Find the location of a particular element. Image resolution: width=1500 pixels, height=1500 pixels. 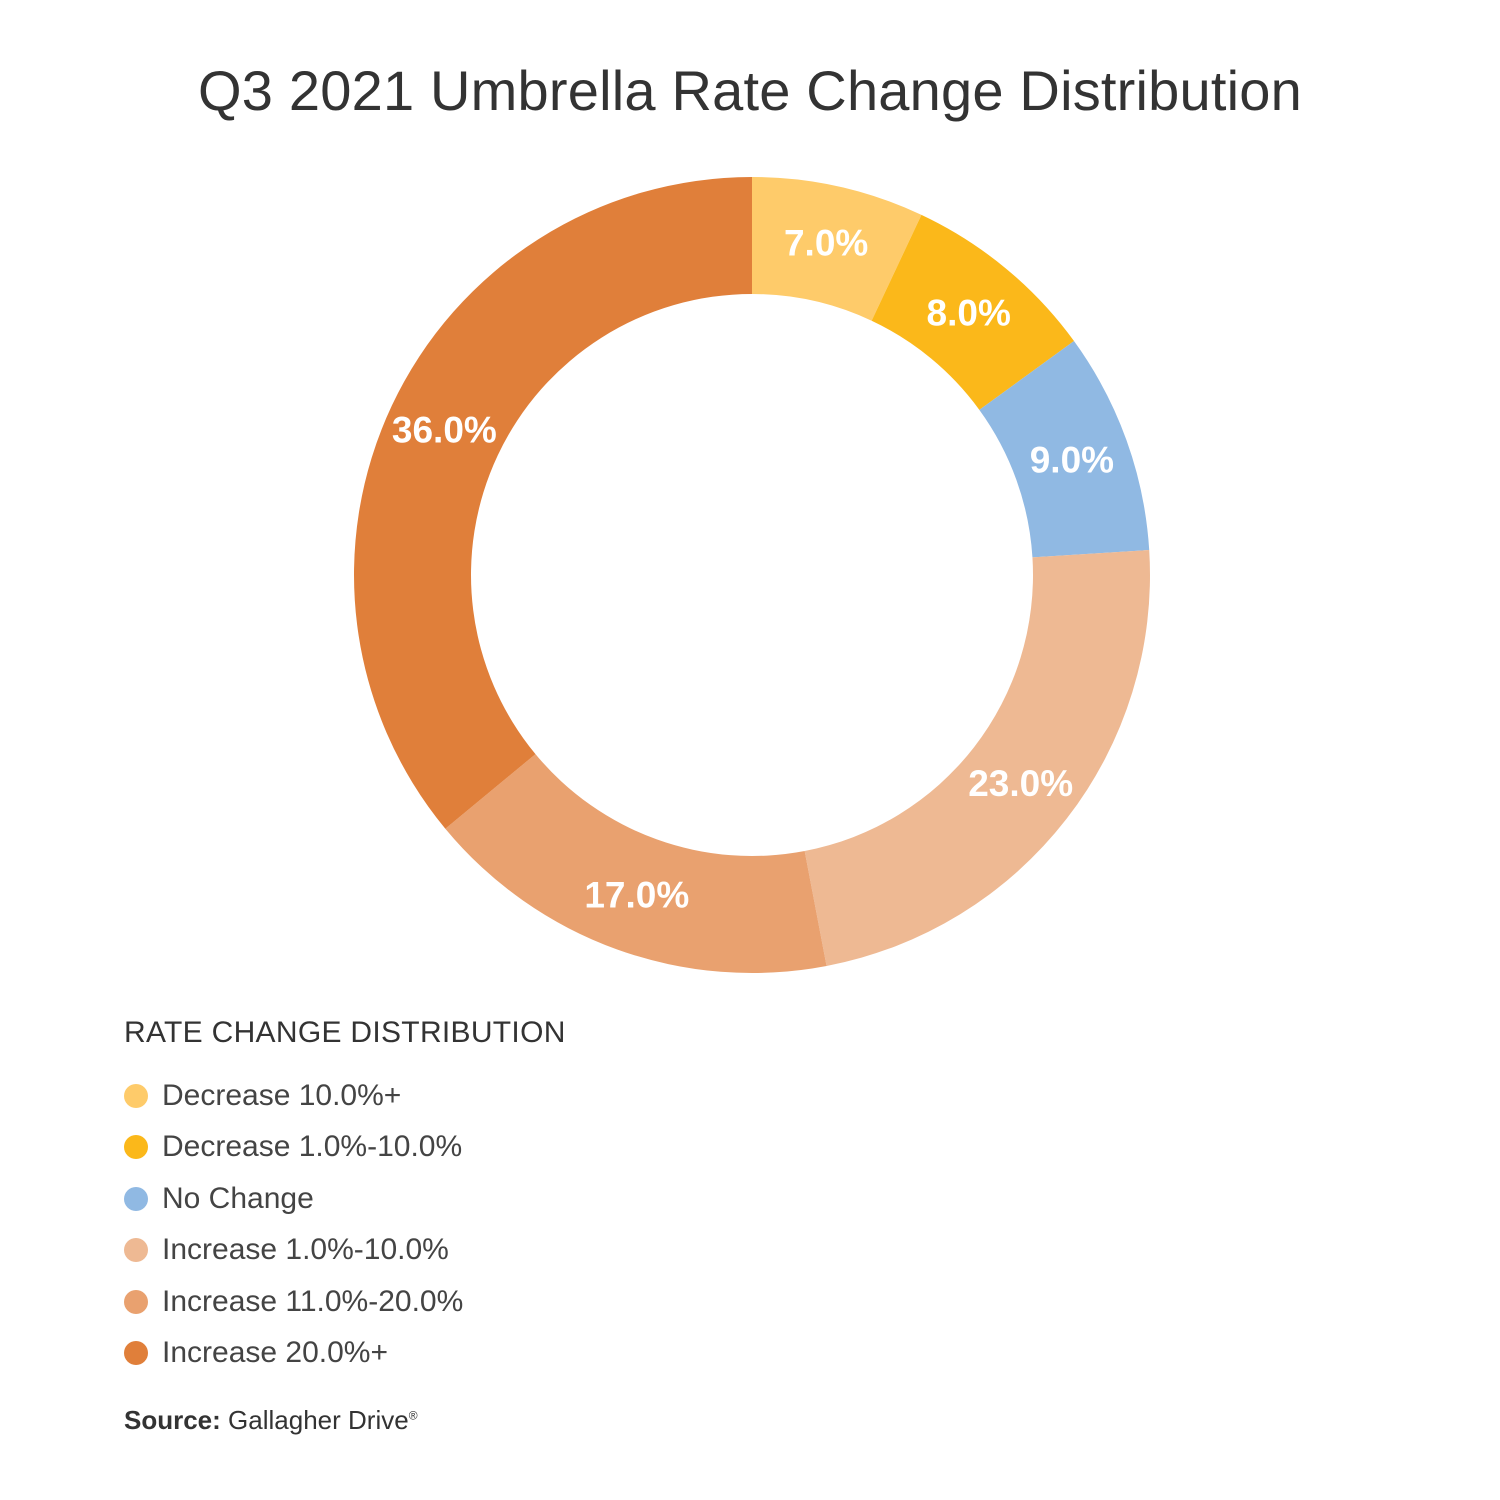

legend-label: Increase 1.0%-10.0% is located at coordinates (305, 1250).